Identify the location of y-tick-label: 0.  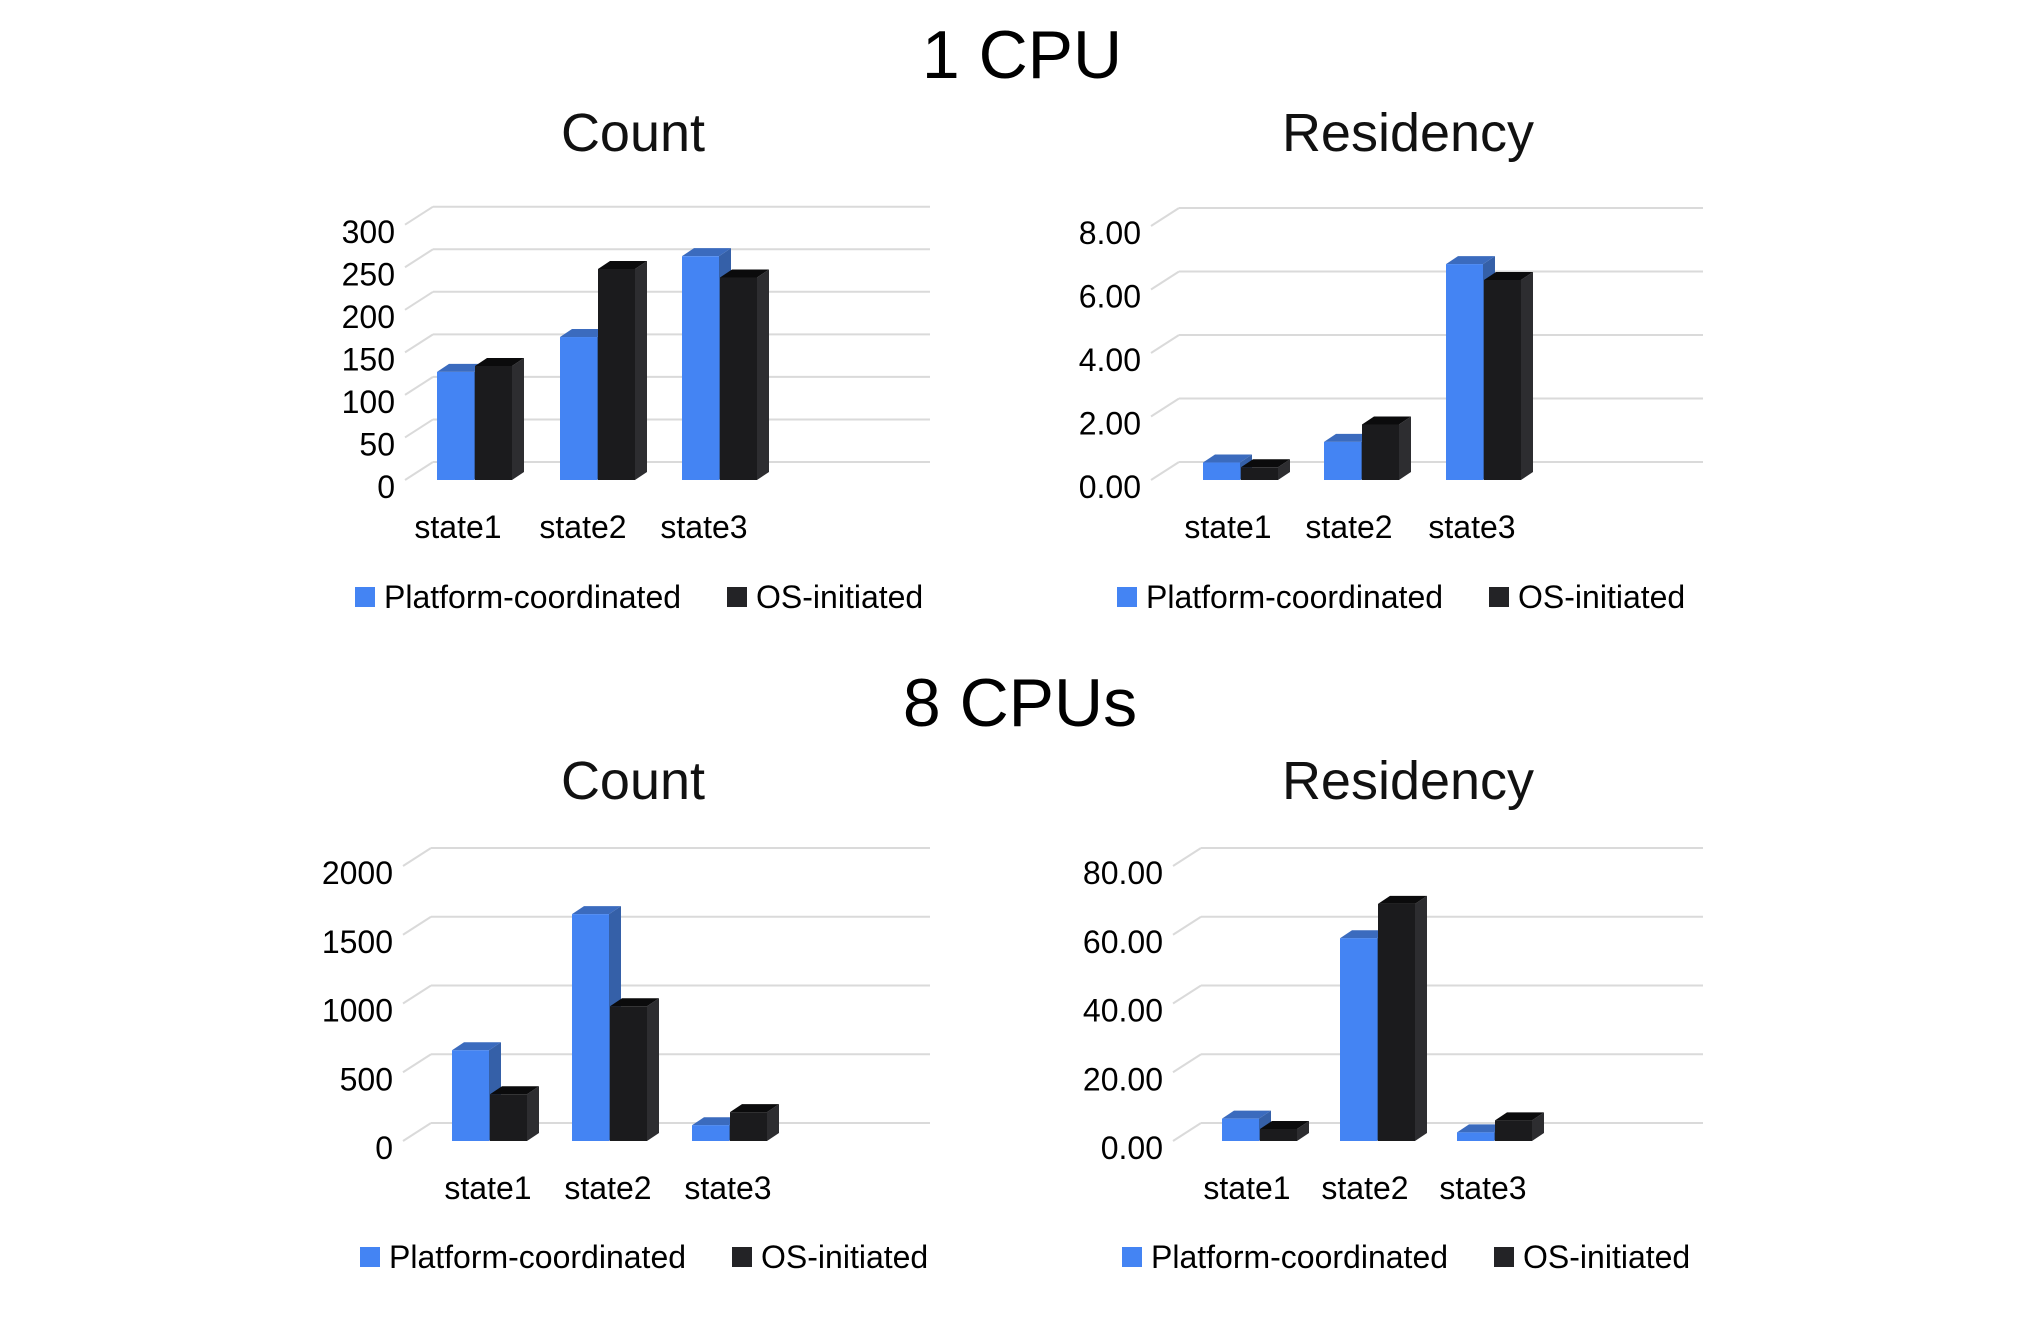
(386, 487).